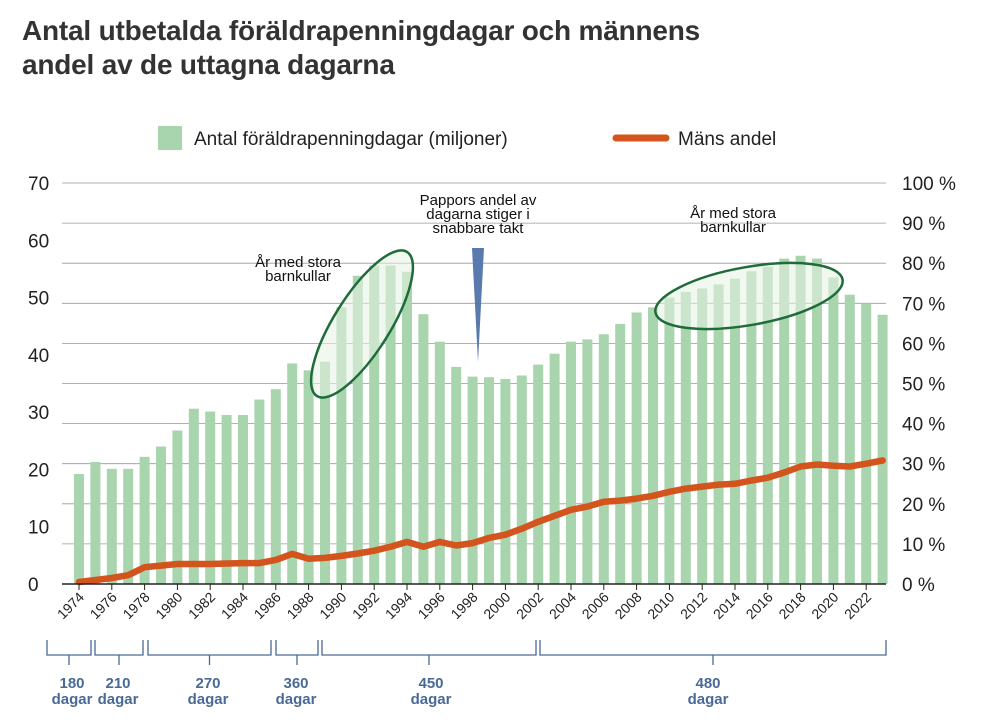 Image resolution: width=1000 pixels, height=720 pixels. Describe the element at coordinates (423, 449) in the screenshot. I see `bar-1995` at that location.